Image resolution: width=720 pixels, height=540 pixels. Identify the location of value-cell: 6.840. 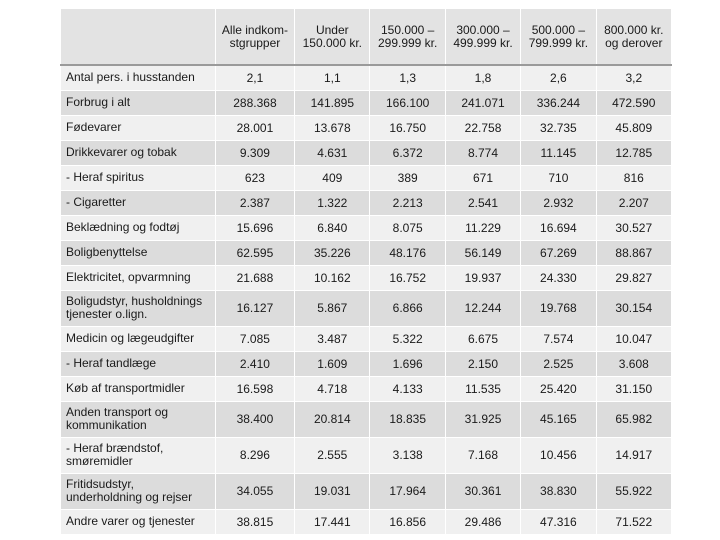
(332, 227).